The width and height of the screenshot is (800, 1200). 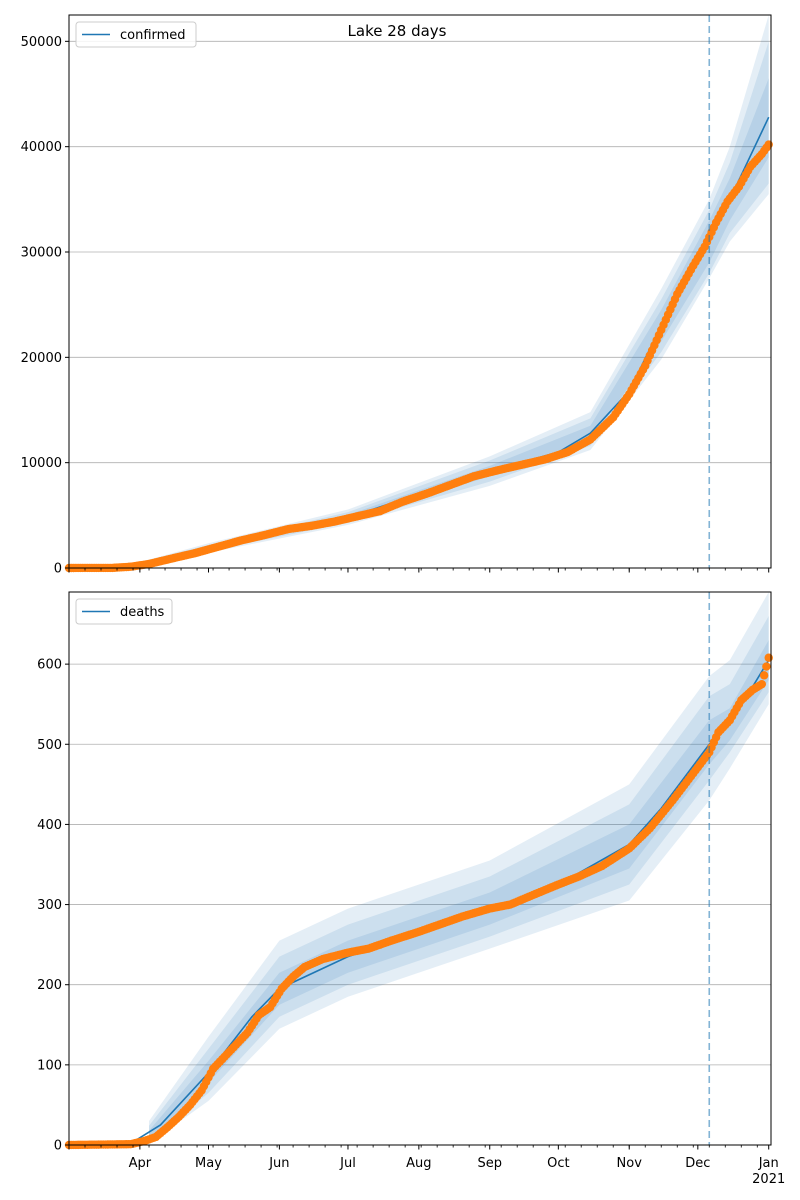 What do you see at coordinates (768, 1179) in the screenshot?
I see `x-year-label: 2021` at bounding box center [768, 1179].